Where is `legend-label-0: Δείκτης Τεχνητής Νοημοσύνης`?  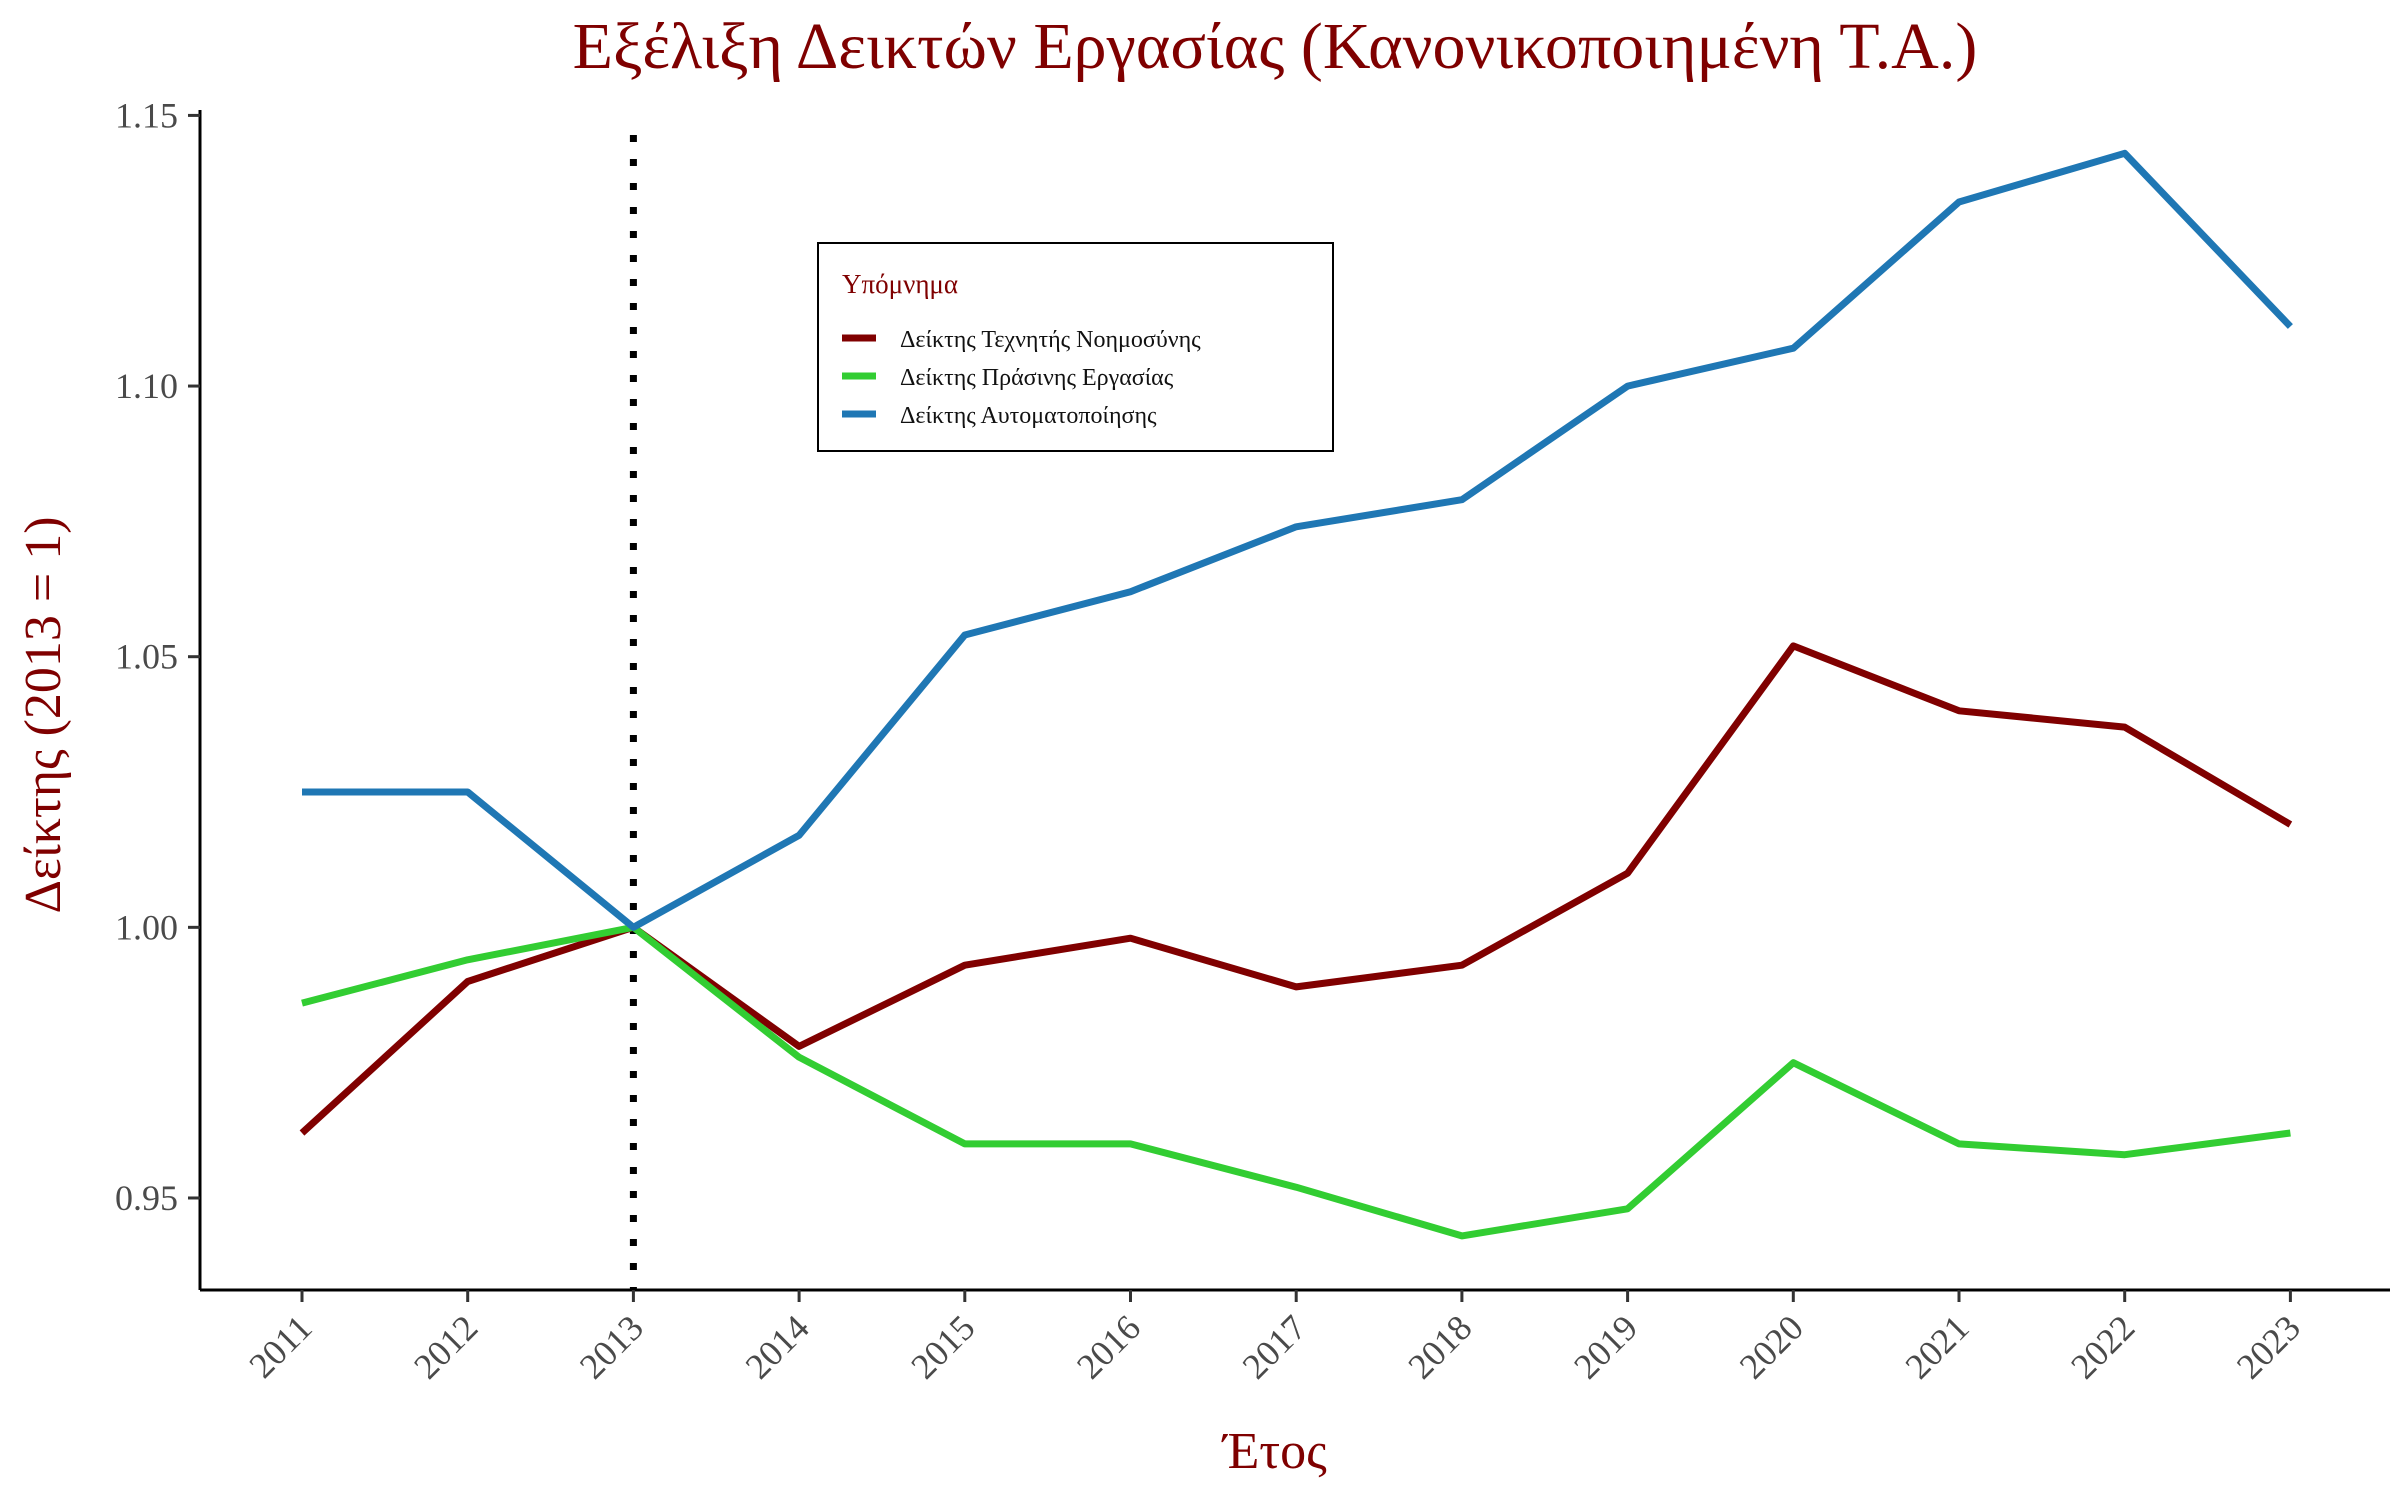 legend-label-0: Δείκτης Τεχνητής Νοημοσύνης is located at coordinates (1050, 340).